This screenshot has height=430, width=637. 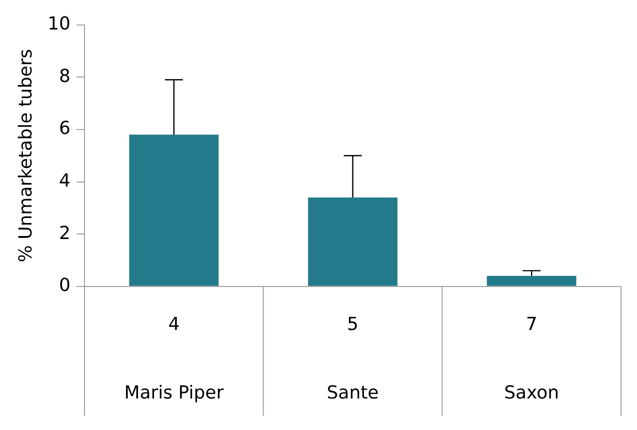 I want to click on y-tick-label: 10, so click(x=59, y=23).